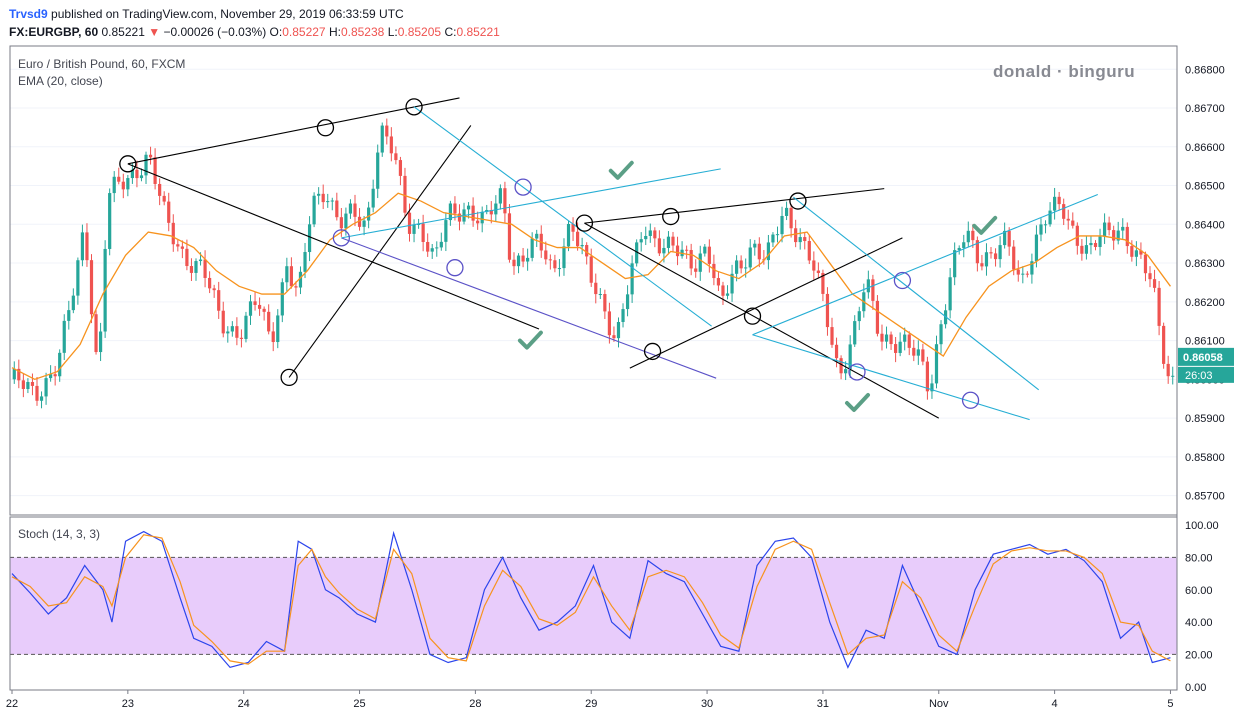 This screenshot has width=1241, height=728. What do you see at coordinates (12, 704) in the screenshot?
I see `time-tick-label: 22` at bounding box center [12, 704].